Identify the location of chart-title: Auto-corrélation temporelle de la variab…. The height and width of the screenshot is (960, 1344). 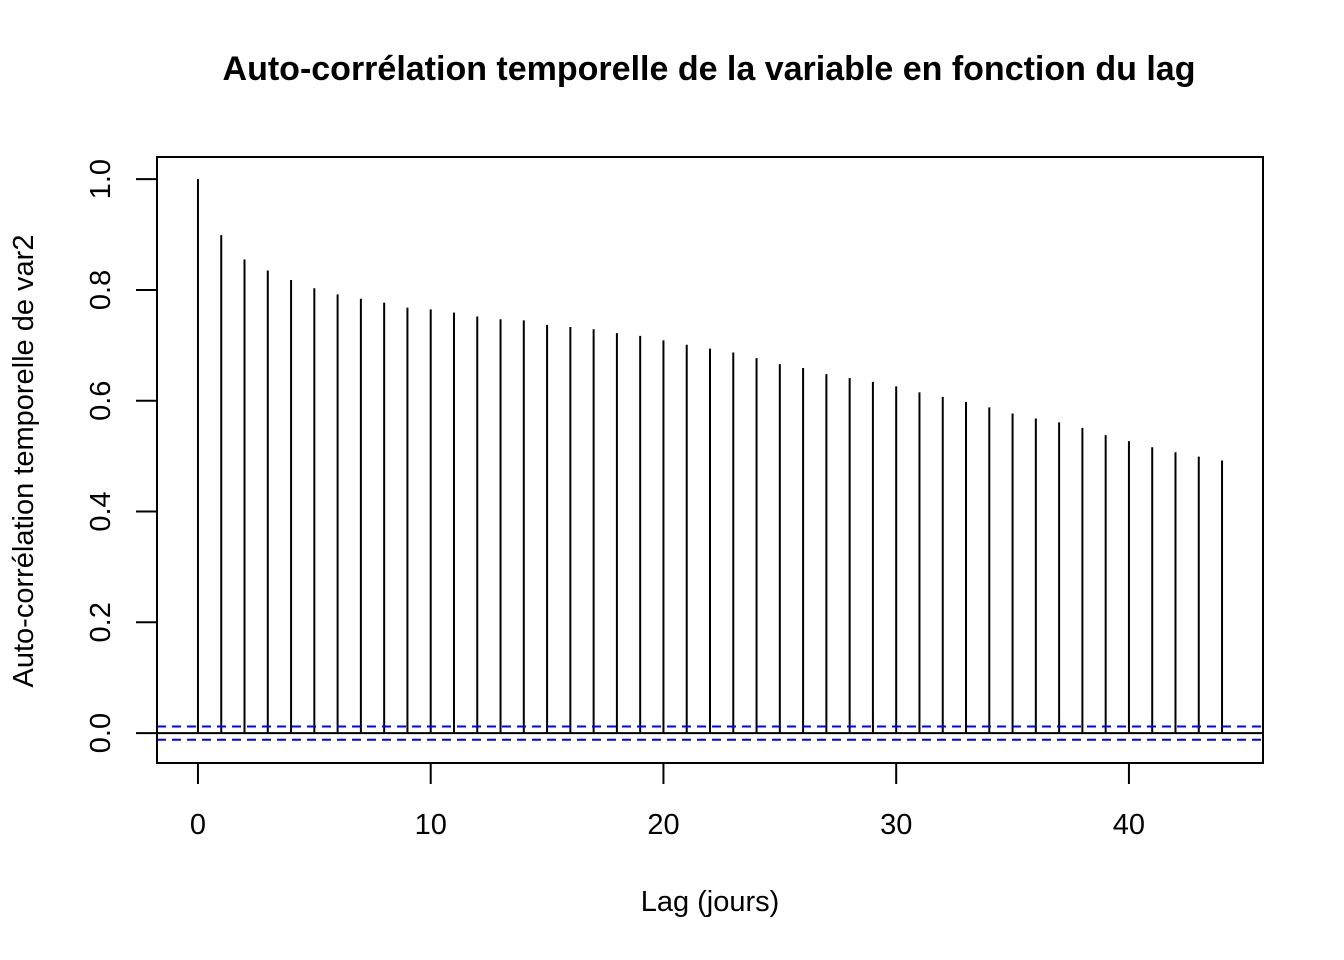
(709, 69).